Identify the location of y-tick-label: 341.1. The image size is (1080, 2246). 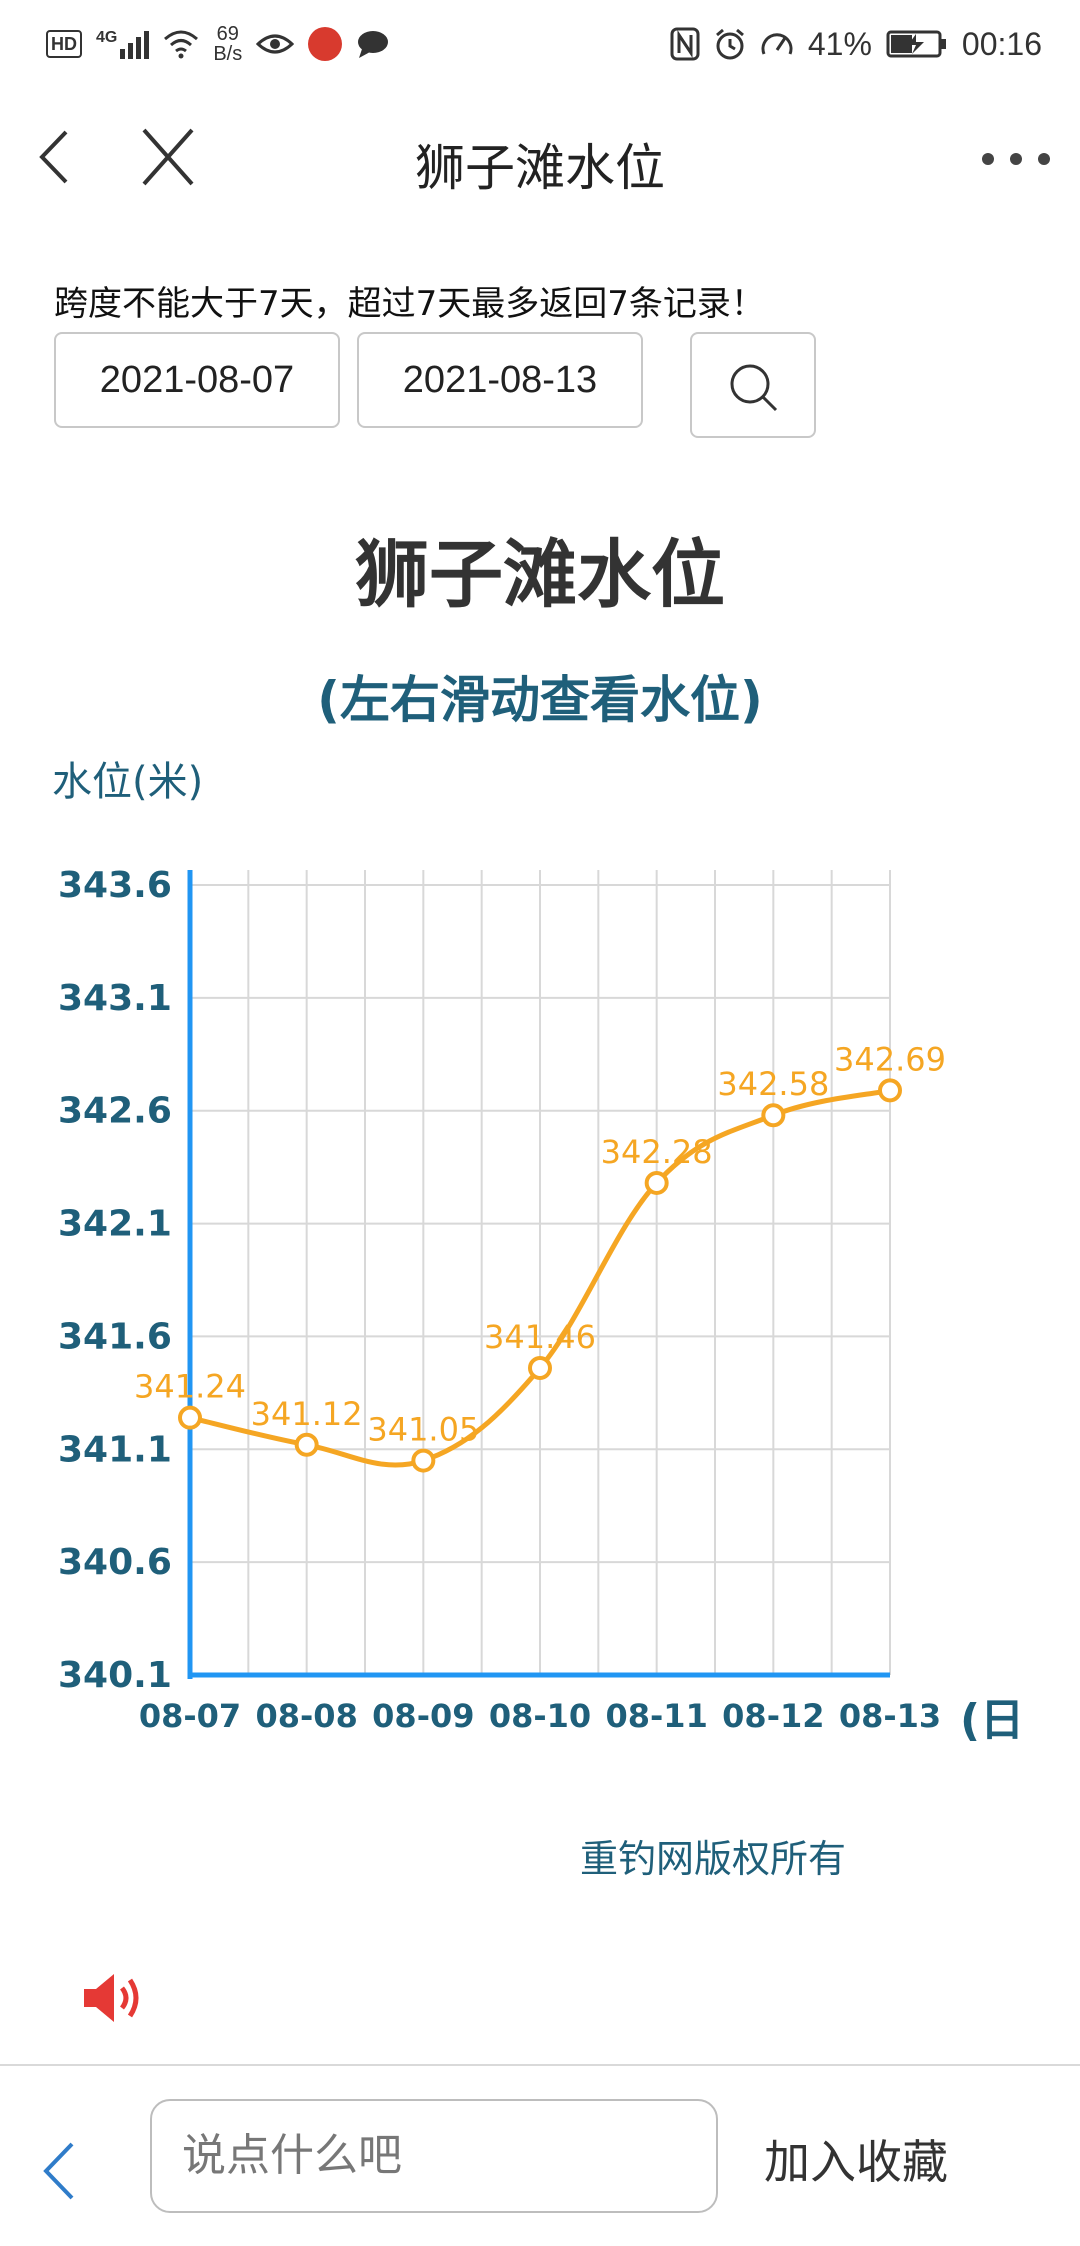
(115, 1449).